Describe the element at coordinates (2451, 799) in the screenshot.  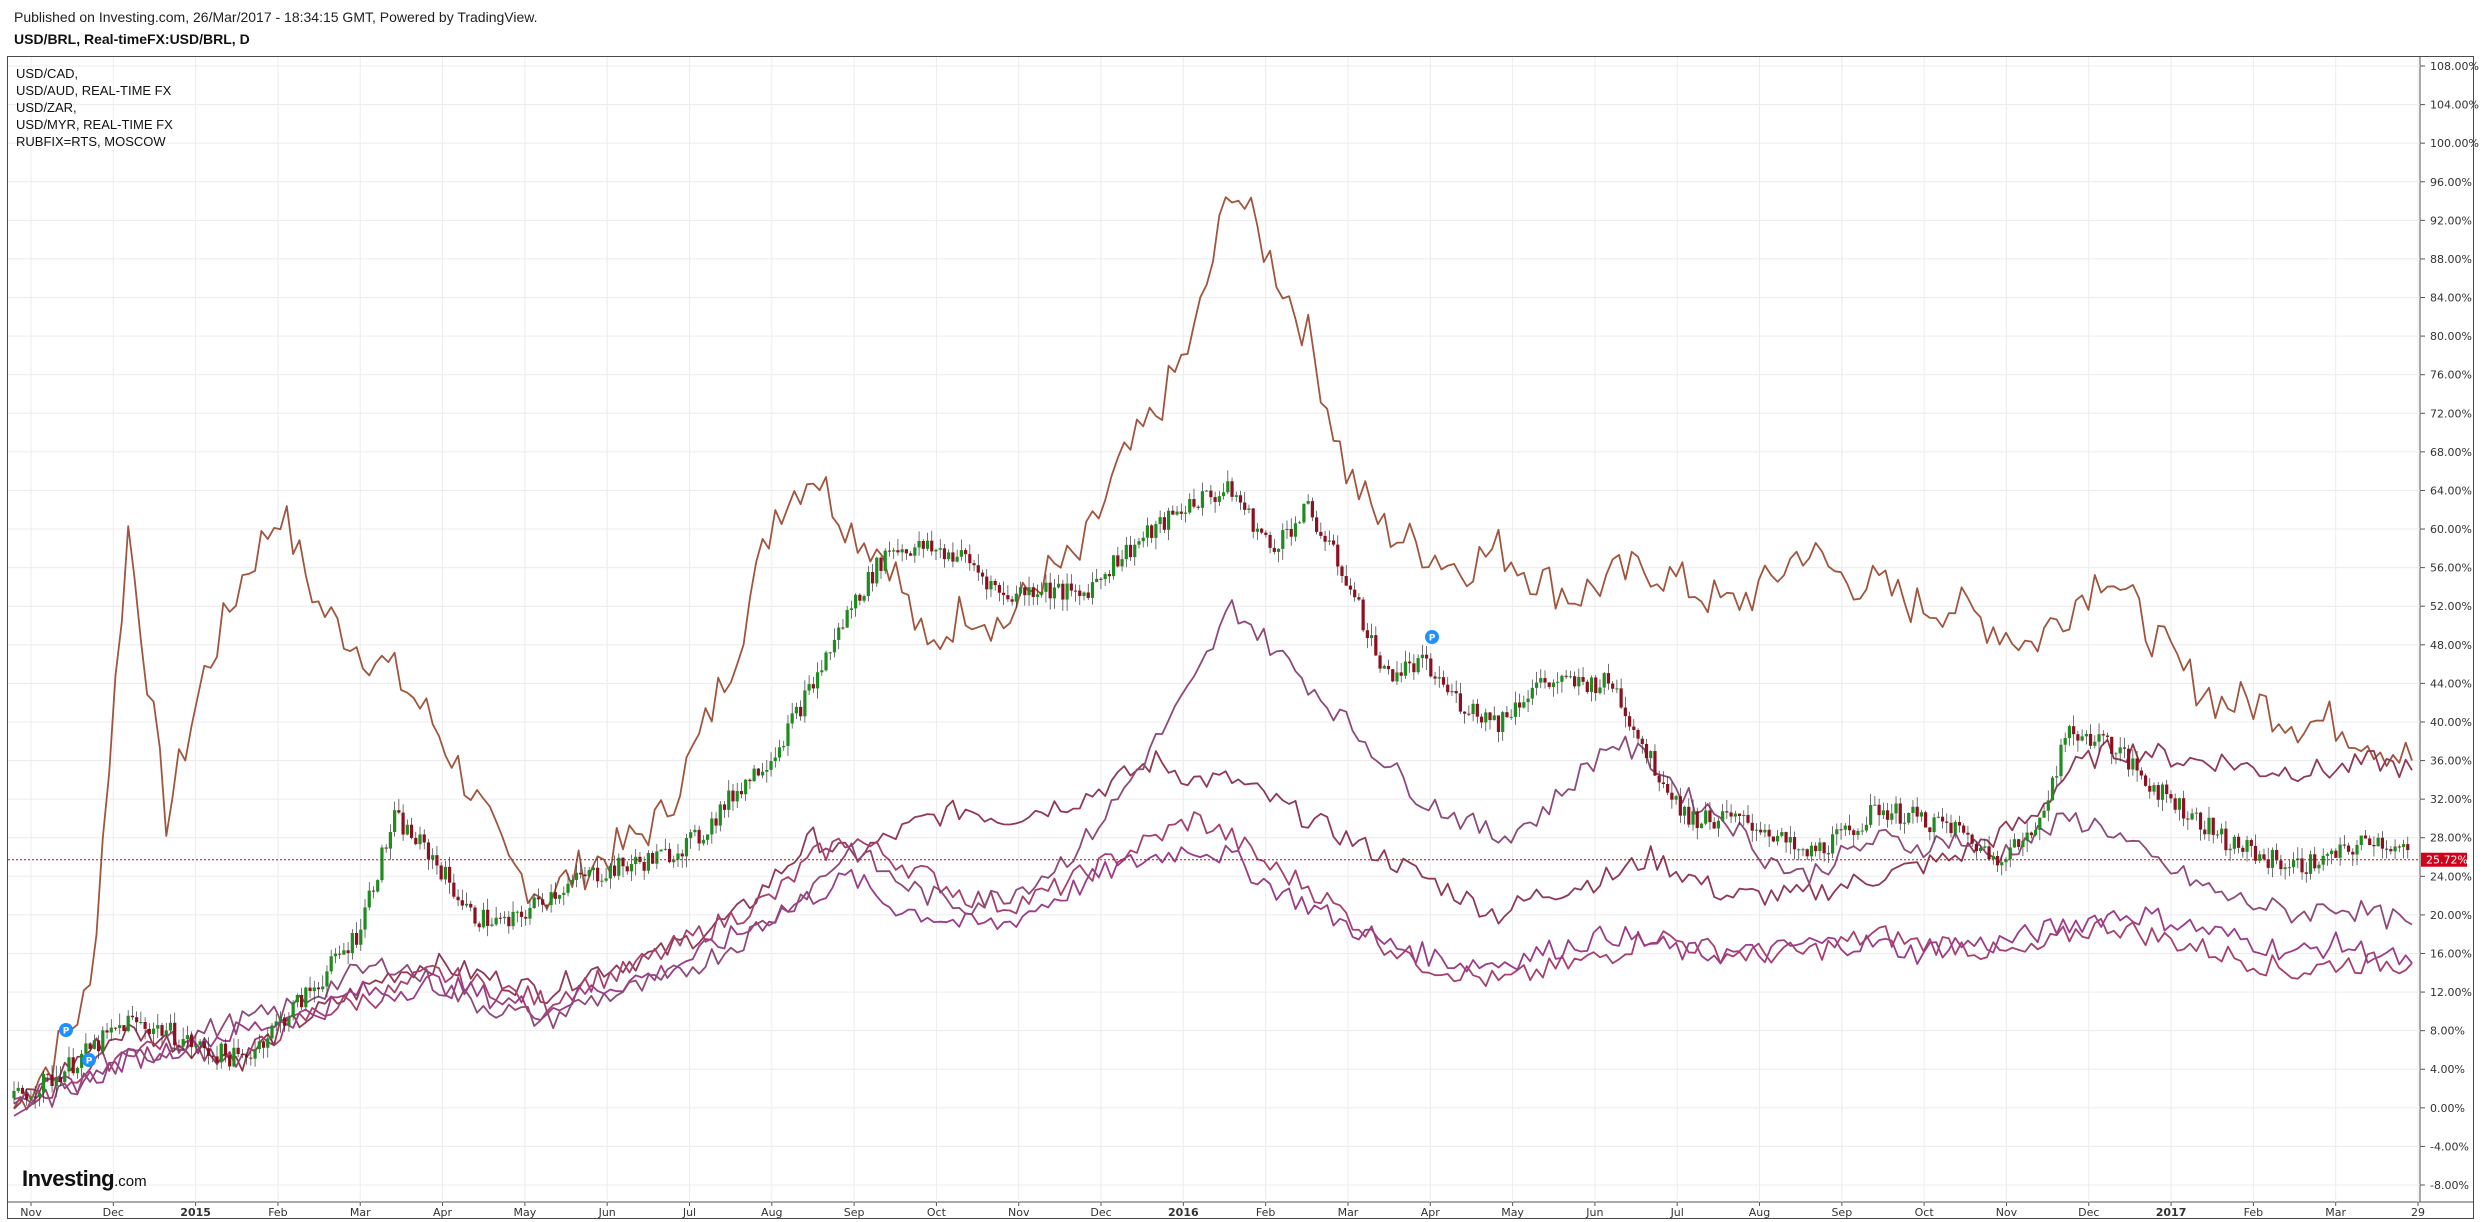
I see `y-tick-label: 32.00%` at that location.